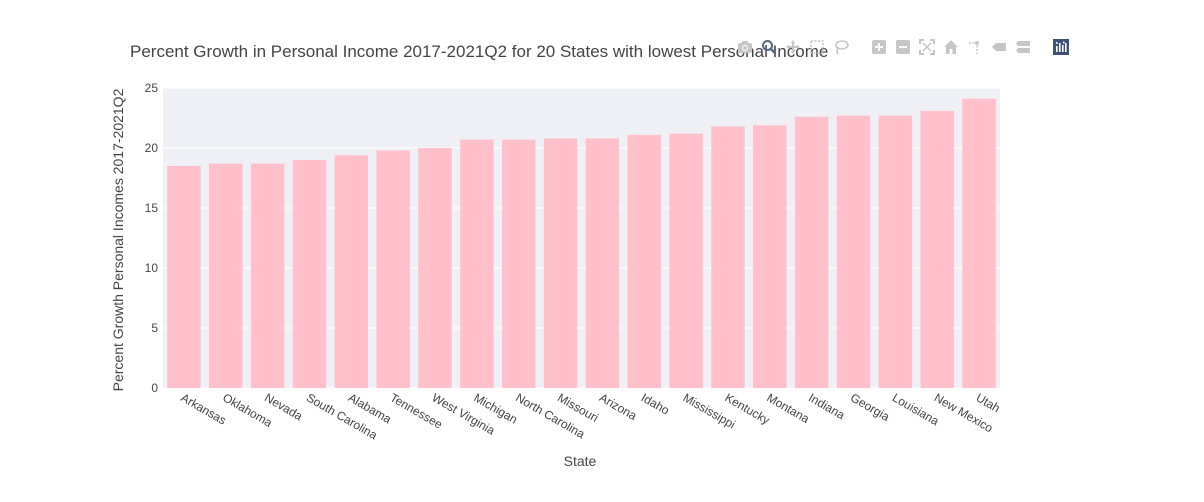 This screenshot has height=502, width=1204. I want to click on hover-compare-icon, so click(1023, 47).